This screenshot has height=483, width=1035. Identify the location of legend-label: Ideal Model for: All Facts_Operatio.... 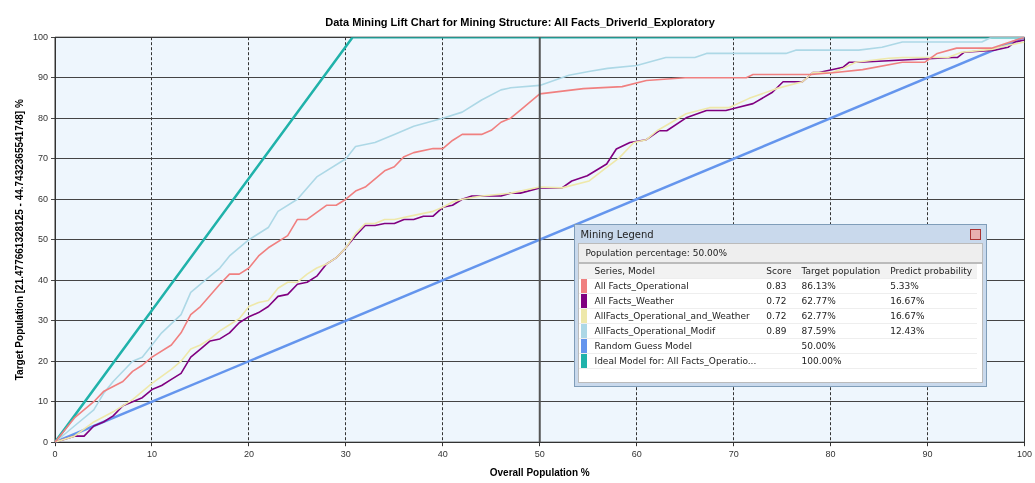
(675, 361).